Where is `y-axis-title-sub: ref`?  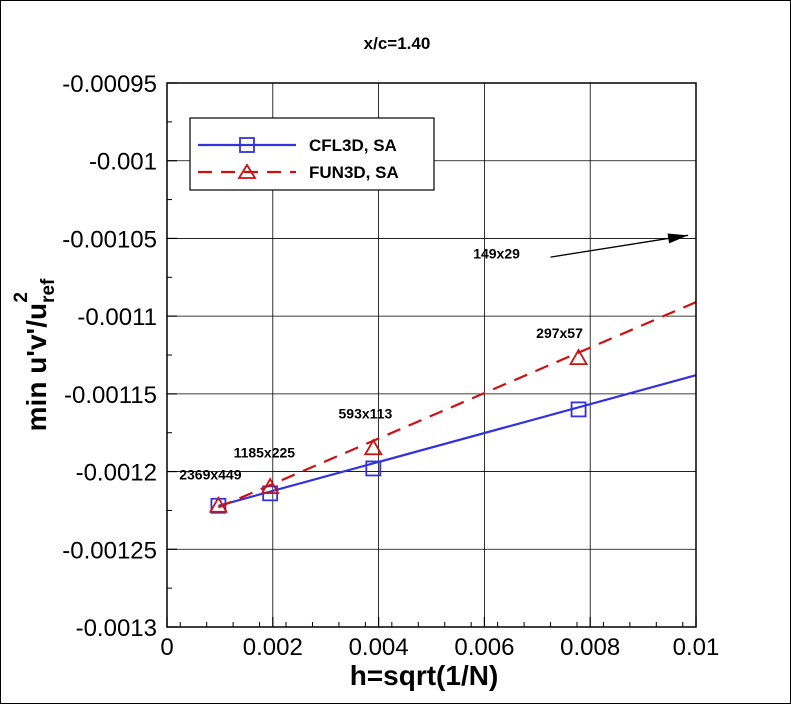
y-axis-title-sub: ref is located at coordinates (48, 290).